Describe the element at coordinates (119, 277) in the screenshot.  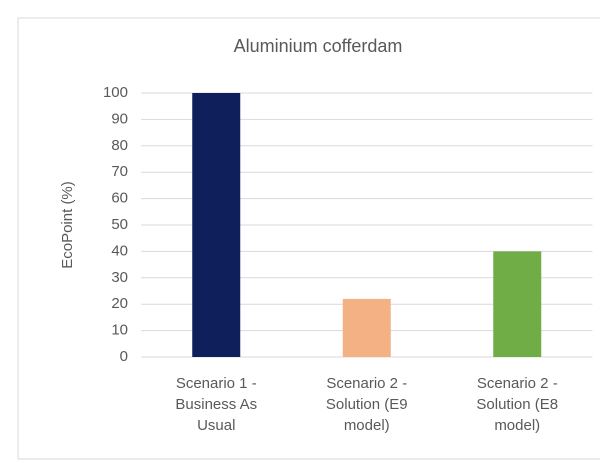
I see `y-tick-label: 30` at that location.